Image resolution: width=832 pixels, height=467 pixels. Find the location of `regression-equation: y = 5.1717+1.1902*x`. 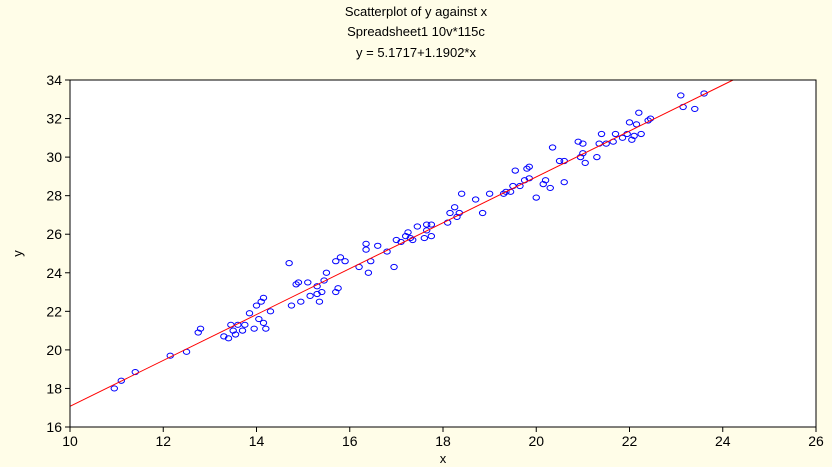

regression-equation: y = 5.1717+1.1902*x is located at coordinates (416, 52).